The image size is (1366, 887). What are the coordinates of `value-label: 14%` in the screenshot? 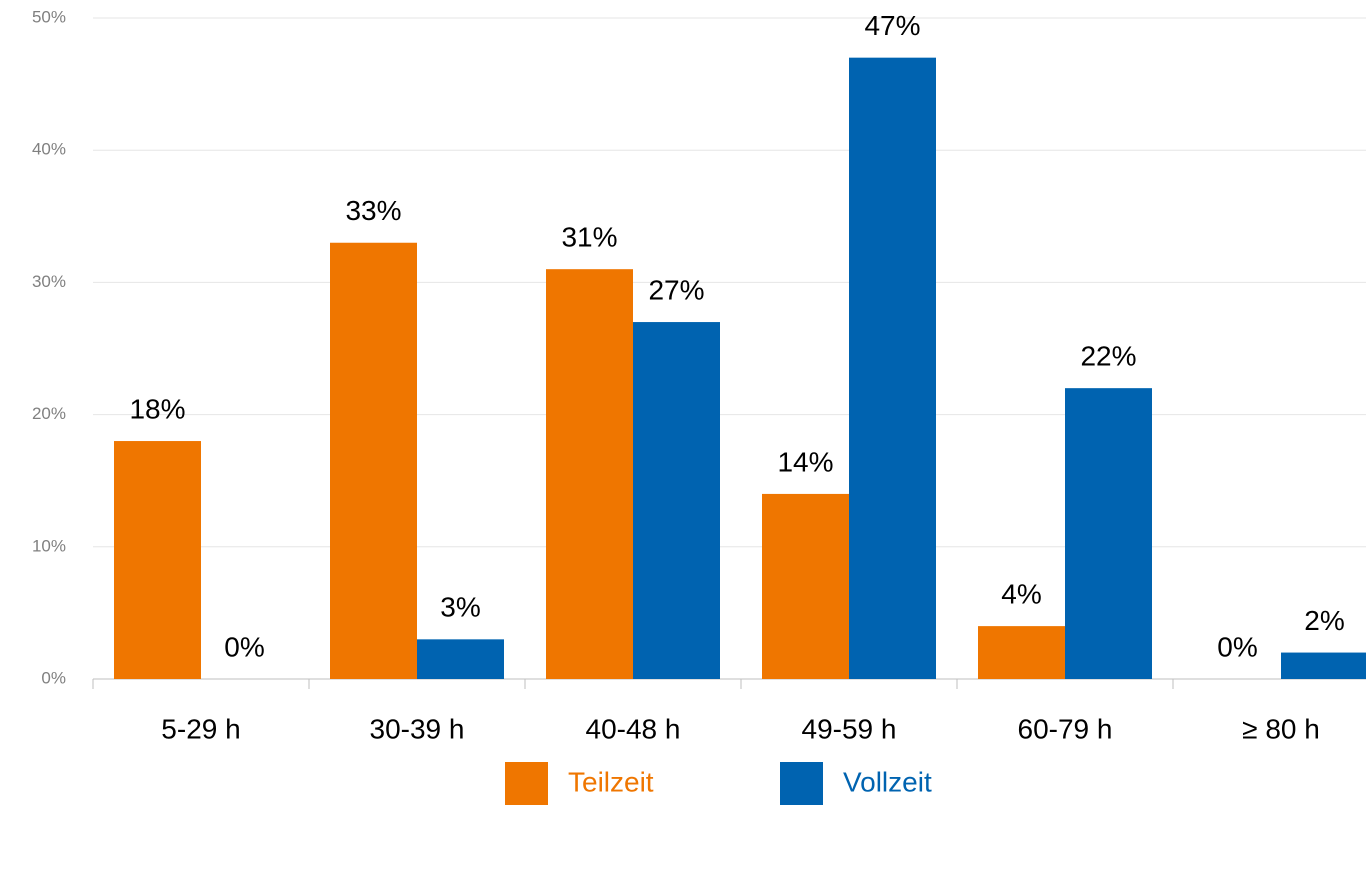 It's located at (805, 461).